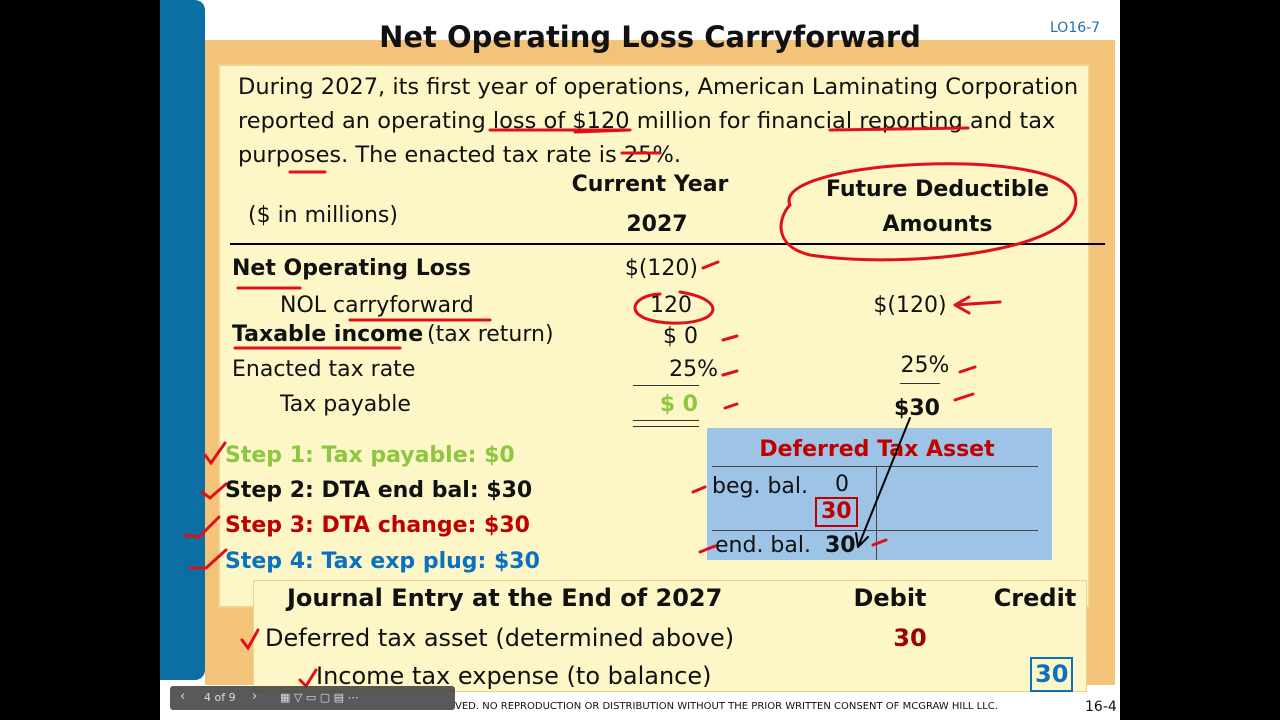 Image resolution: width=1280 pixels, height=720 pixels. I want to click on t-account-title: Deferred Tax Asset, so click(877, 449).